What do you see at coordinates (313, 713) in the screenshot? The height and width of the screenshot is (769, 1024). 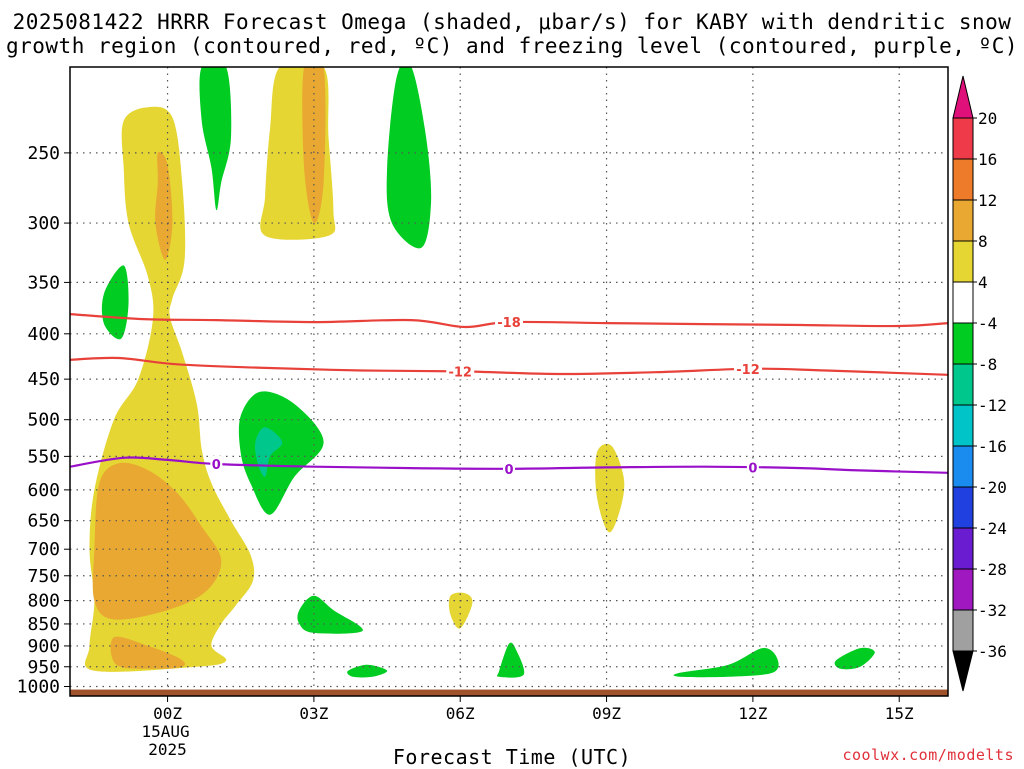 I see `x-tick-label-03Z: 03Z` at bounding box center [313, 713].